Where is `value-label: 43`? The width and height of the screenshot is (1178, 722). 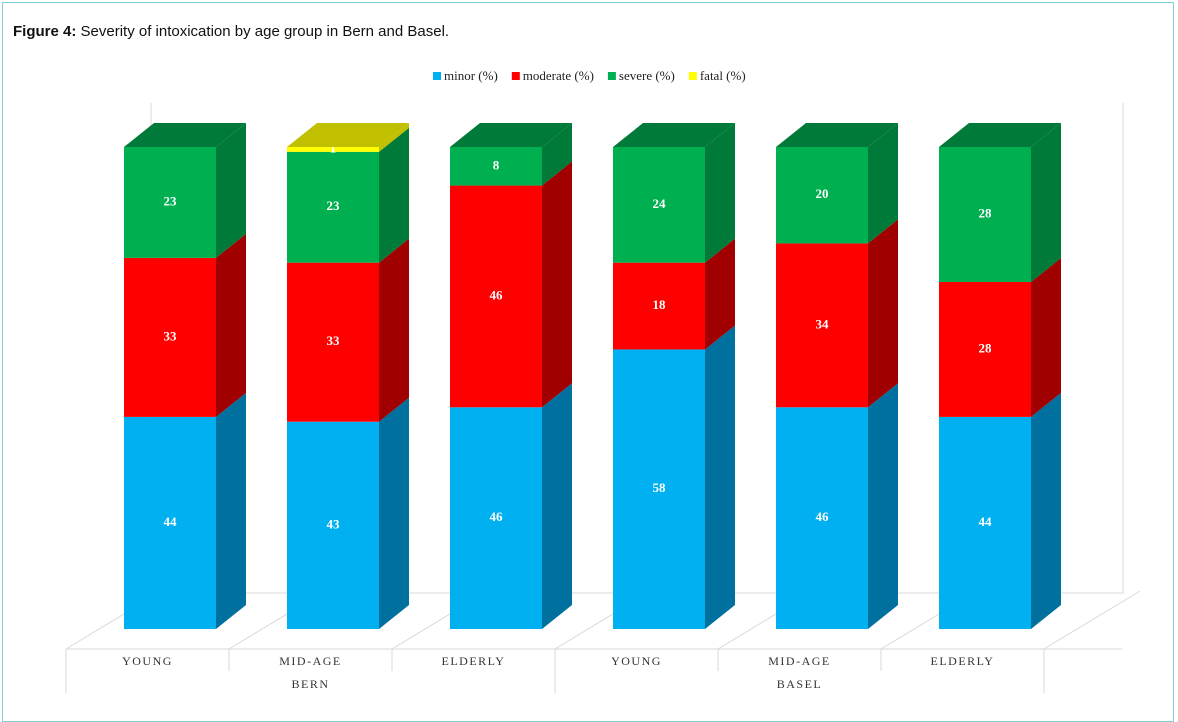 value-label: 43 is located at coordinates (334, 523).